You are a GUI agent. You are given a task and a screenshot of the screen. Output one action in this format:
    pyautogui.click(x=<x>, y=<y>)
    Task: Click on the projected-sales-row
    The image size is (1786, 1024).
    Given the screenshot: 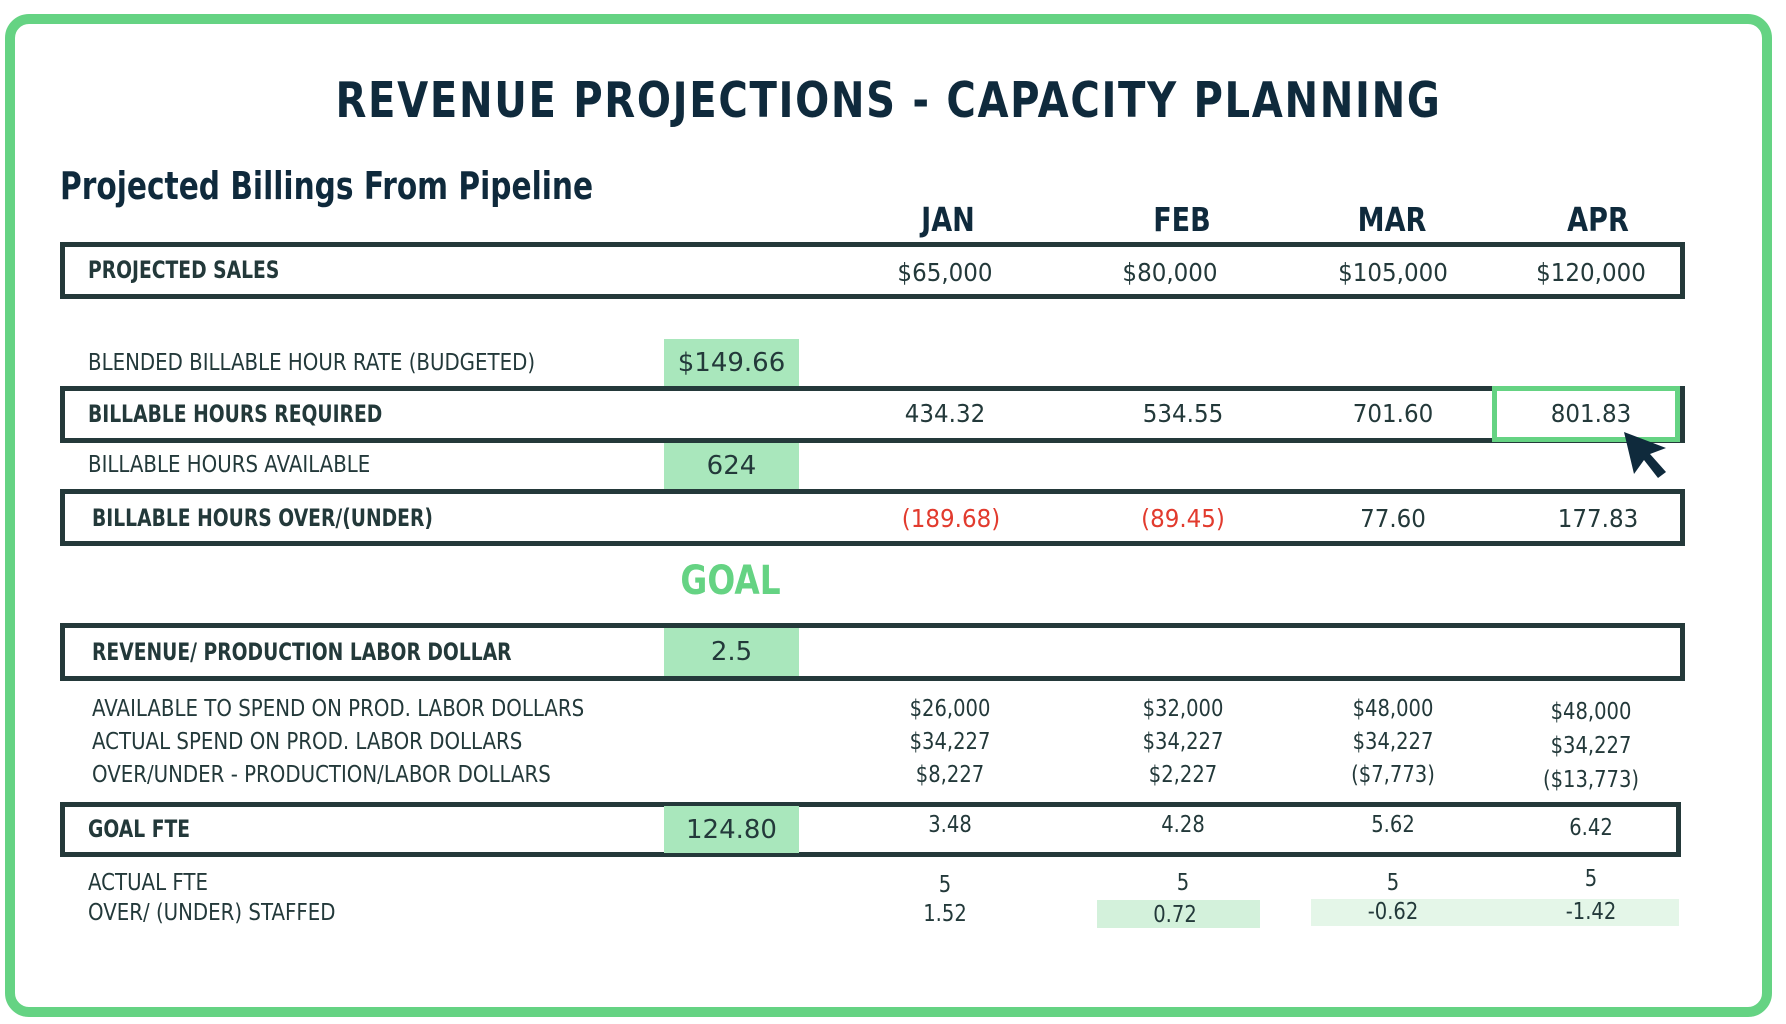 What is the action you would take?
    pyautogui.click(x=872, y=270)
    